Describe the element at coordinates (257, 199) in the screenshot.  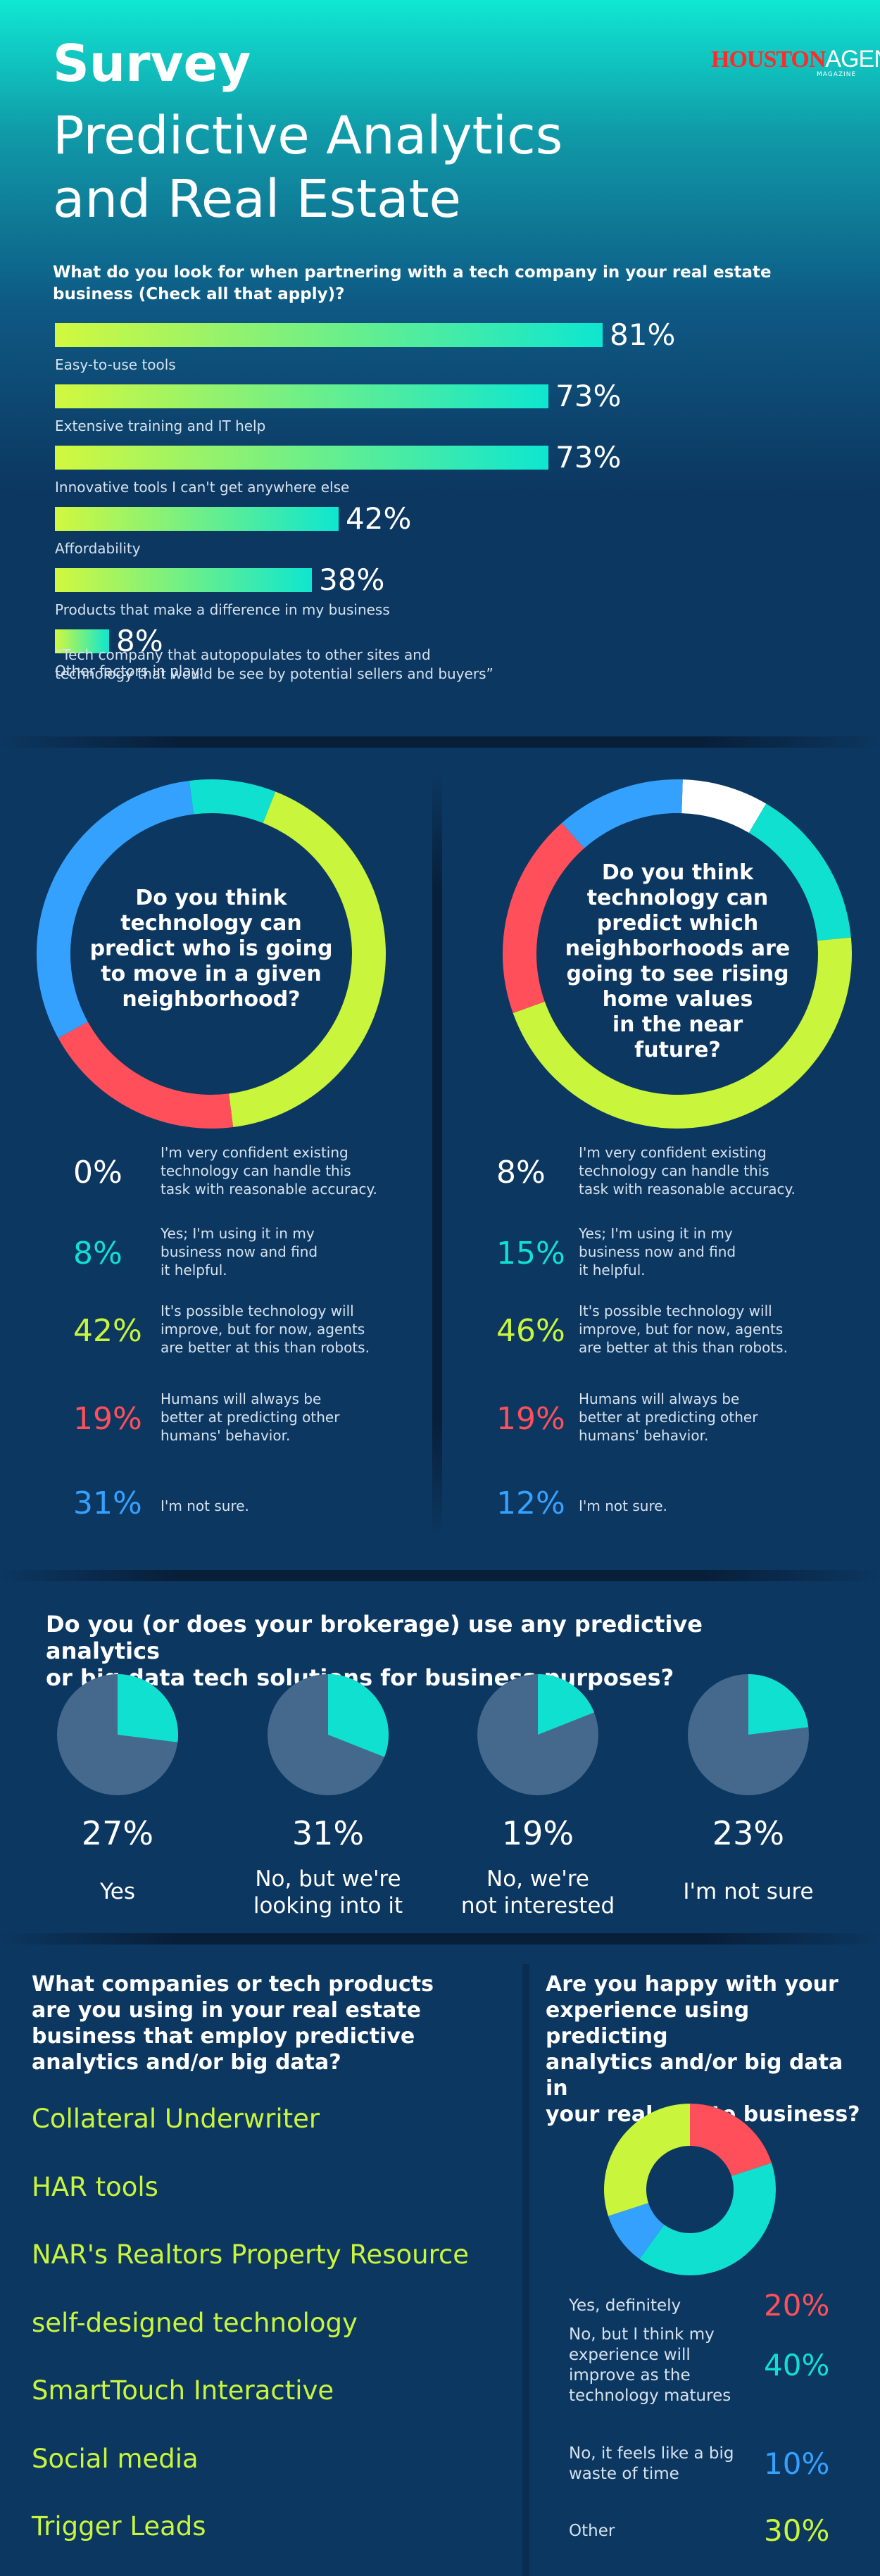
I see `title-line-2: and Real Estate` at that location.